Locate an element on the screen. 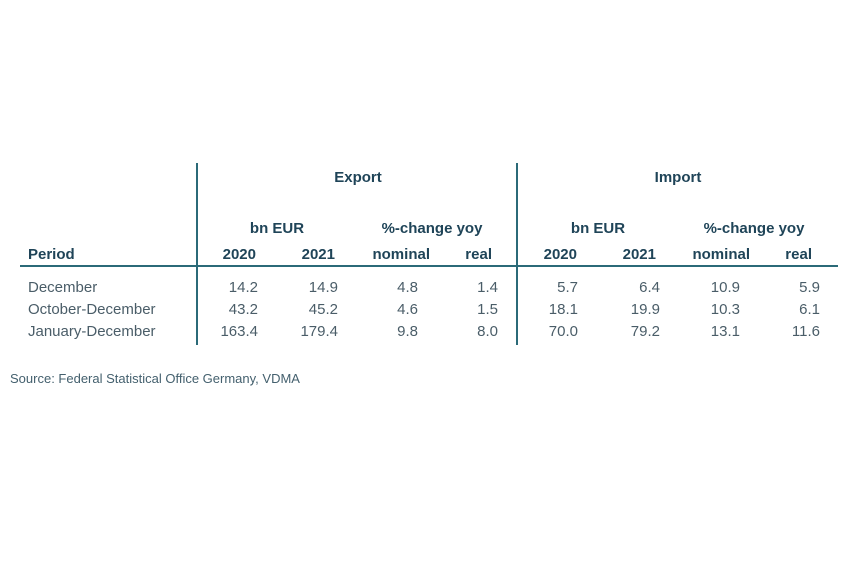  table-cell: 6.1 is located at coordinates (809, 309).